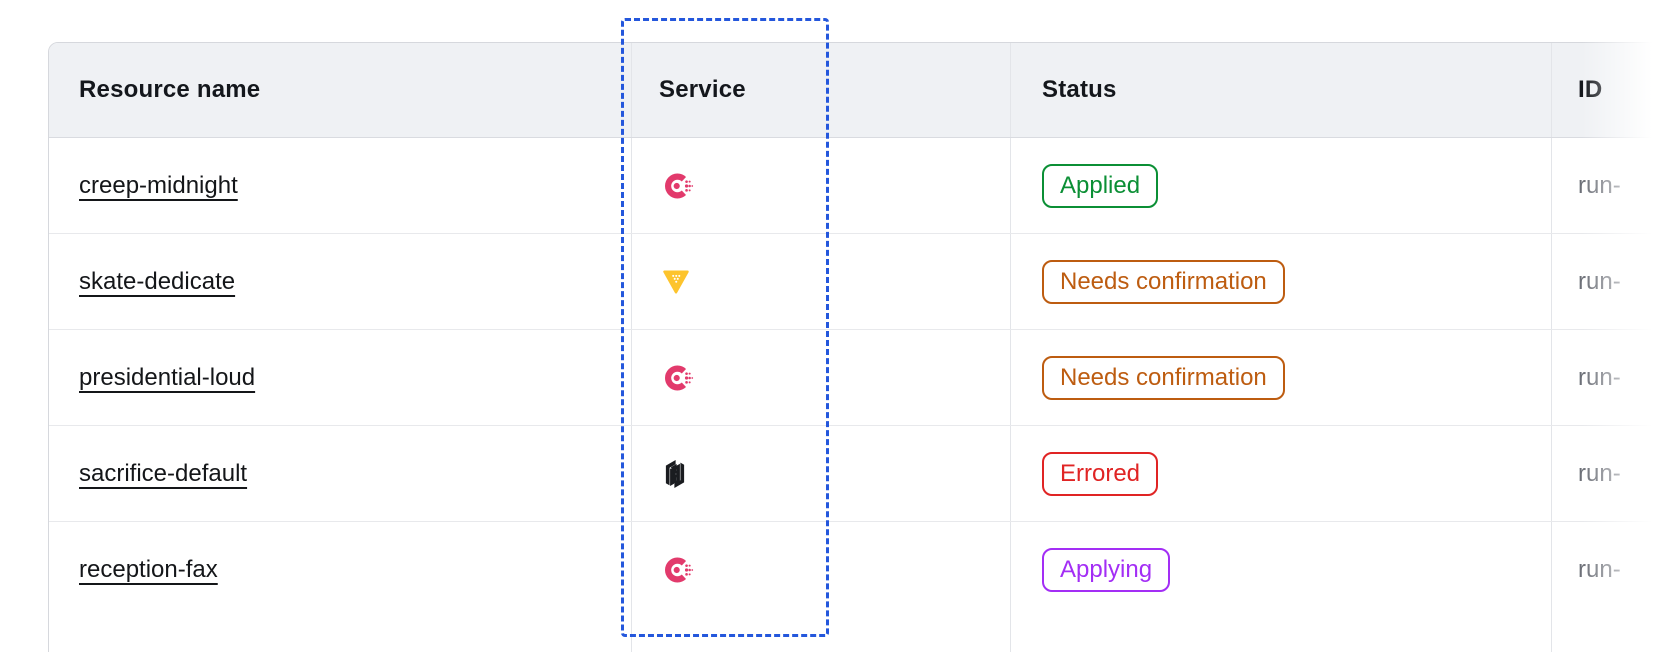 This screenshot has height=652, width=1672. Describe the element at coordinates (1611, 90) in the screenshot. I see `header-id: ID` at that location.